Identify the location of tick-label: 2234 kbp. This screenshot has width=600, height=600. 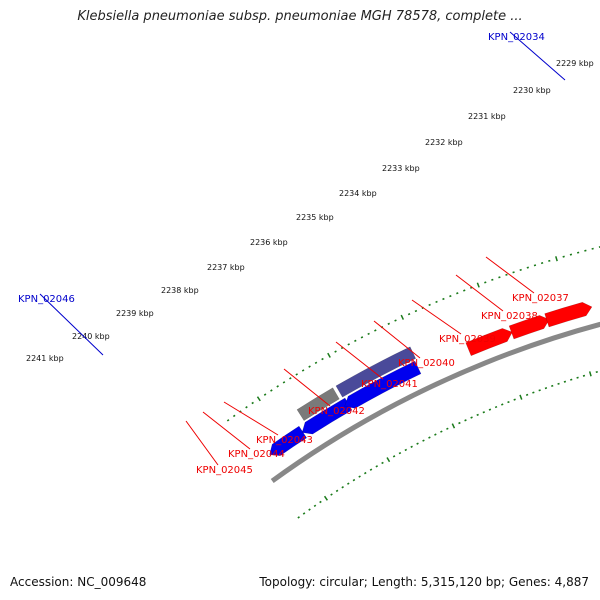
(358, 193).